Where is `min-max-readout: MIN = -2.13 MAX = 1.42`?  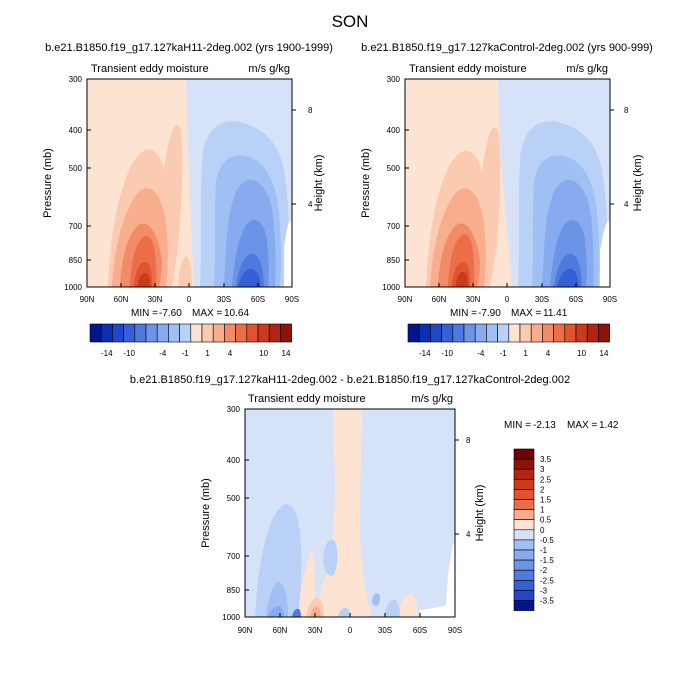
min-max-readout: MIN = -2.13 MAX = 1.42 is located at coordinates (561, 425).